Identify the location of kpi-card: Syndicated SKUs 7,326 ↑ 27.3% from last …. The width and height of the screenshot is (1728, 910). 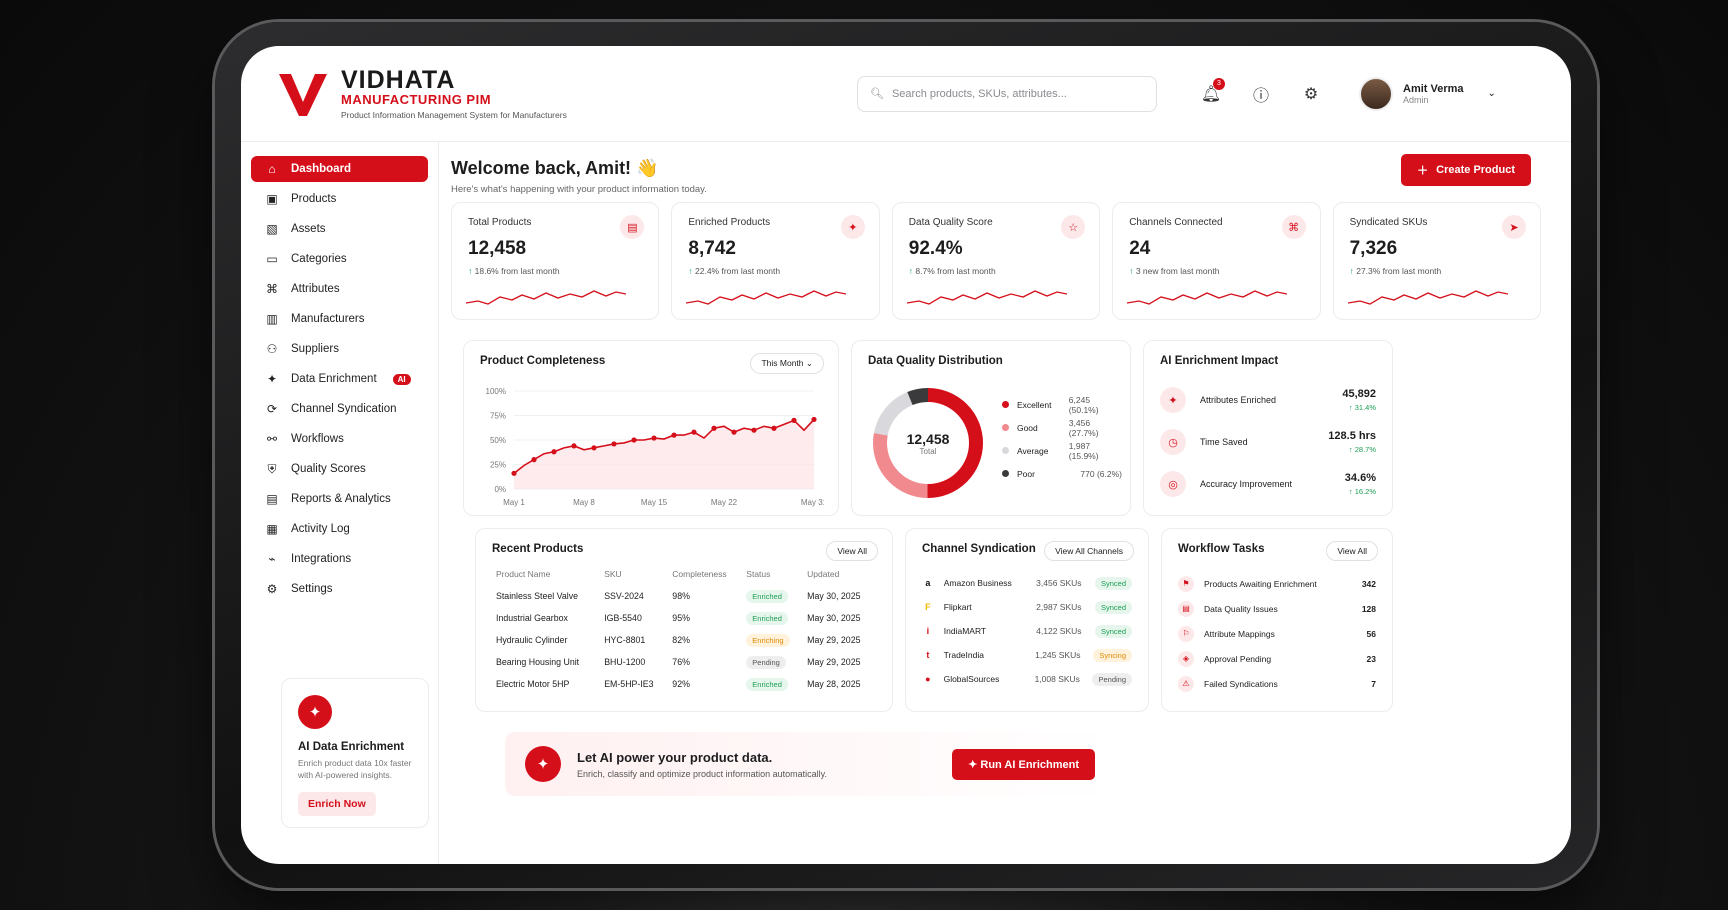
(1436, 261).